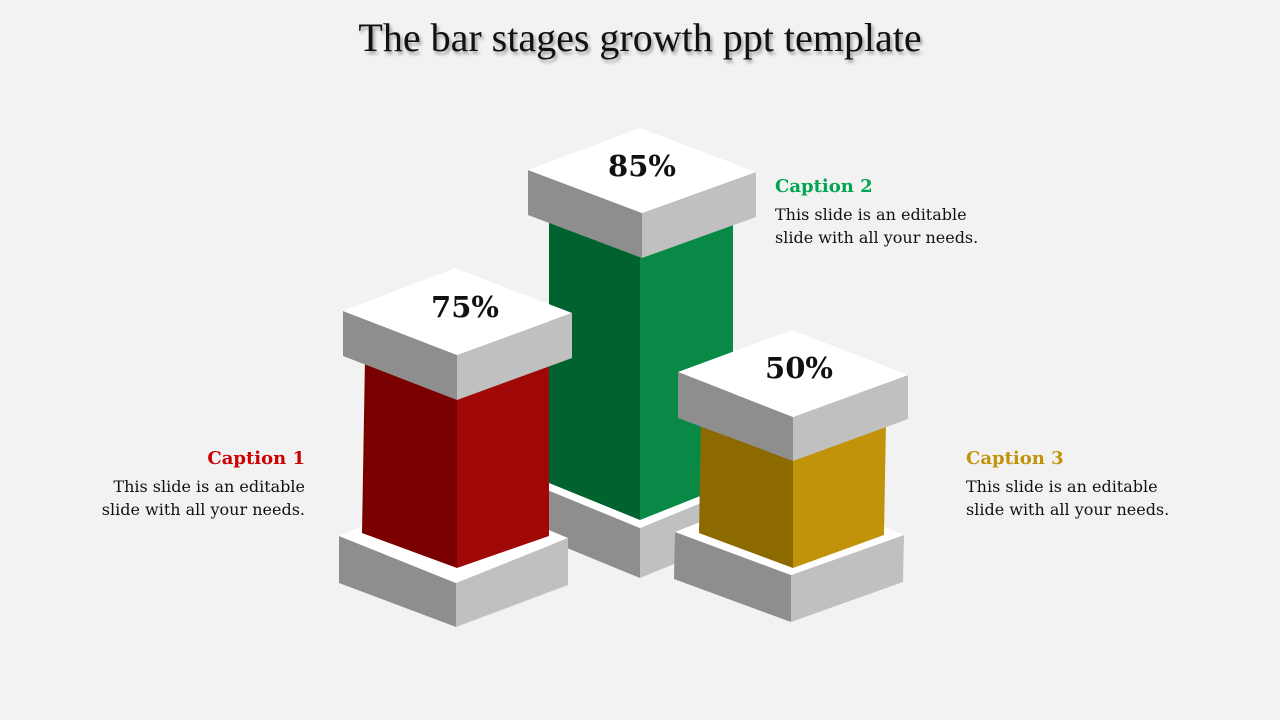 This screenshot has width=1280, height=720. I want to click on caption-2-body-line2: slide with all your needs., so click(877, 237).